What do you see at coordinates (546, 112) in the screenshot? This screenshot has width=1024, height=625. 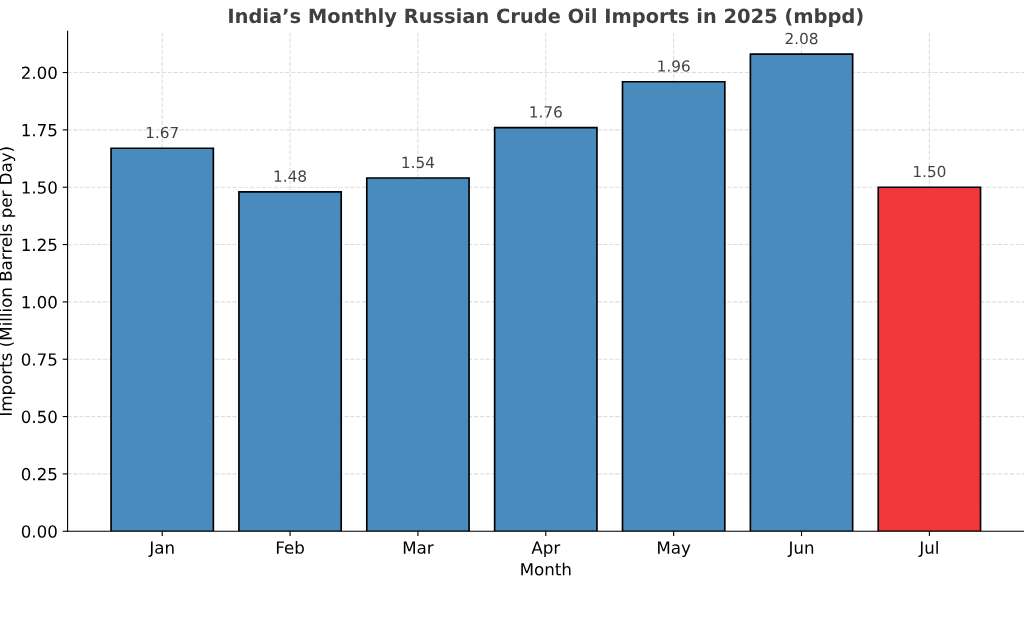 I see `data-label: 1.76` at bounding box center [546, 112].